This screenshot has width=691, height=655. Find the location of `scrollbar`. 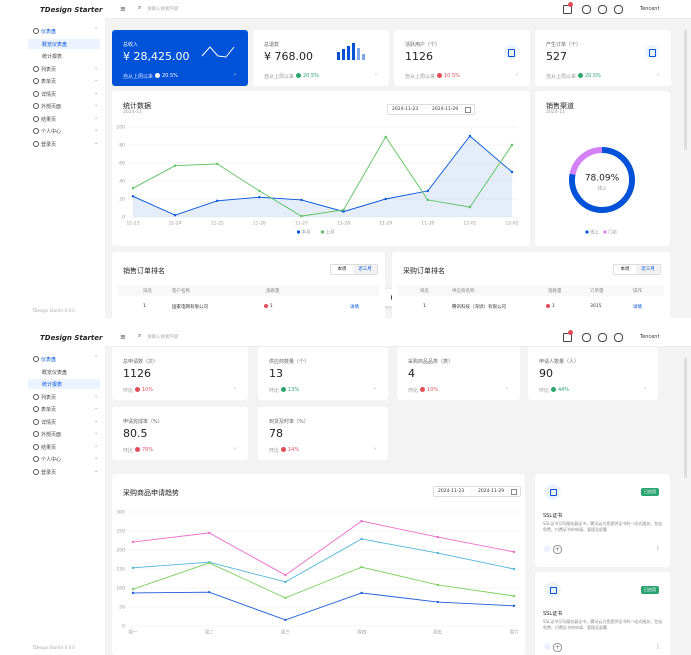

scrollbar is located at coordinates (685, 90).